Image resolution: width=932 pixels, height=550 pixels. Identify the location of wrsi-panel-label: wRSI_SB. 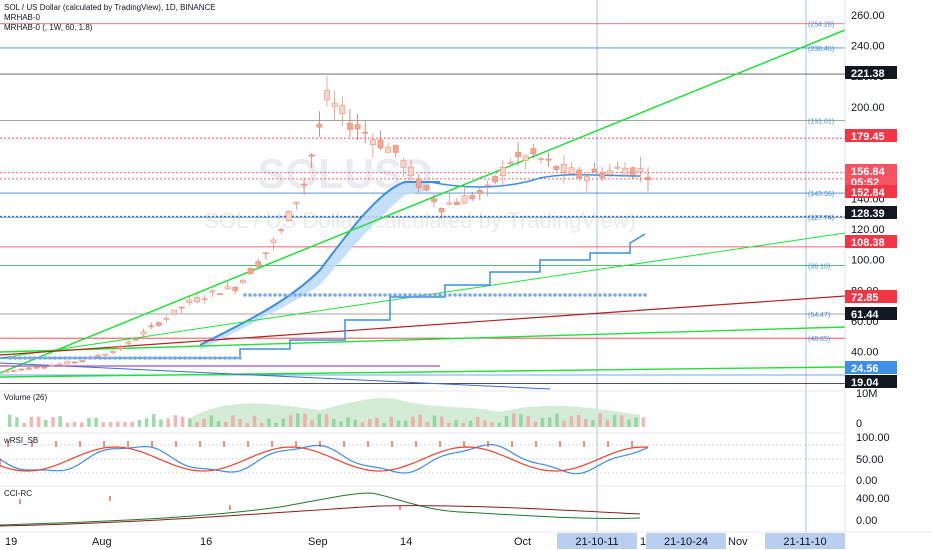
(21, 440).